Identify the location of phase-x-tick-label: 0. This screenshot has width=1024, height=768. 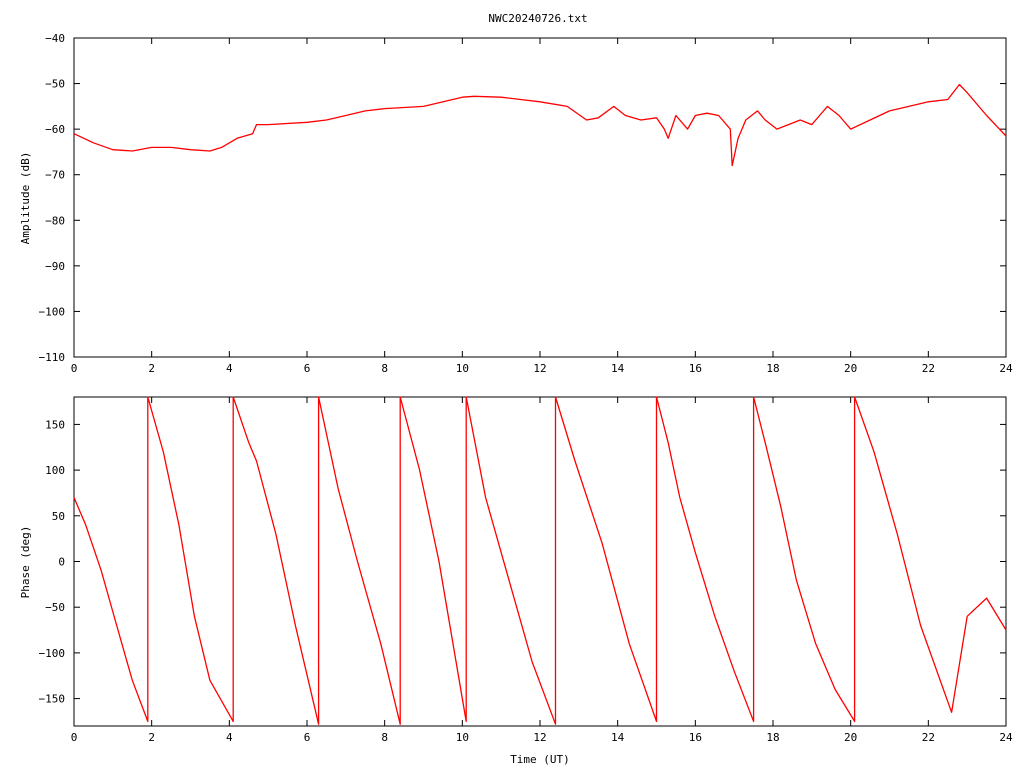
(74, 737).